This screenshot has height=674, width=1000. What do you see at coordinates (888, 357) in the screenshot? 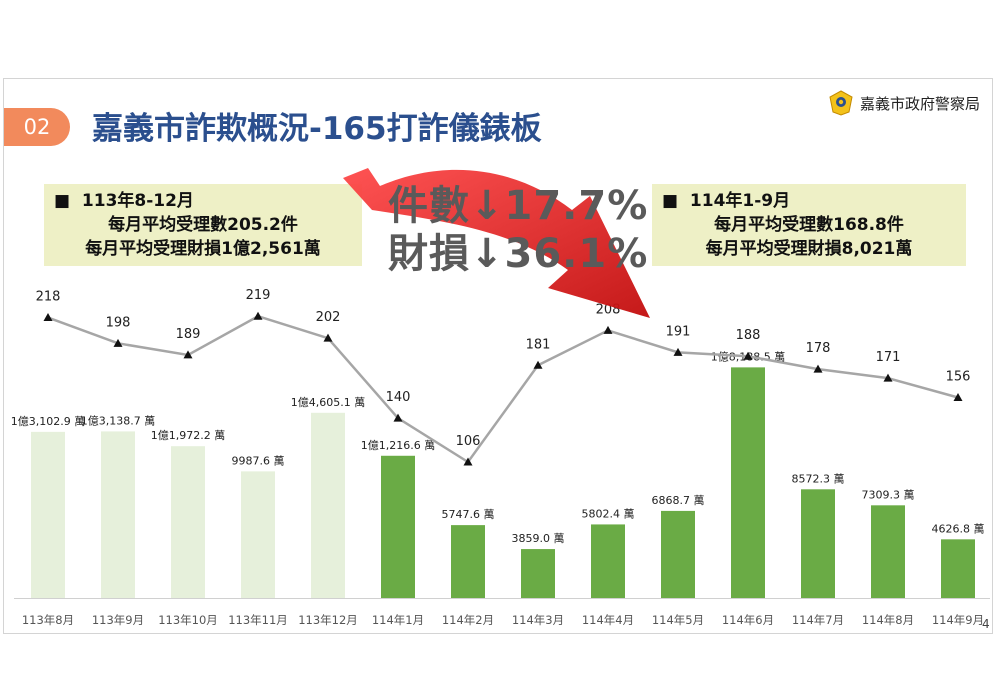
I see `cases-value-label: 171` at bounding box center [888, 357].